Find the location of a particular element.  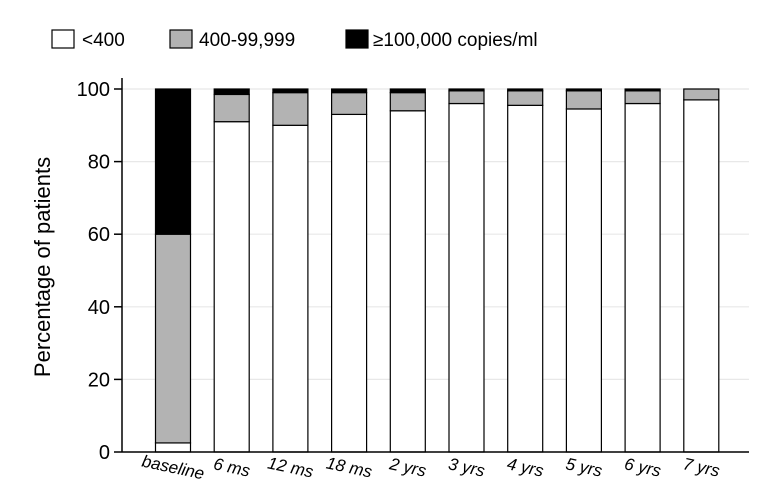

legend-label-2: ≥100,000 copies/ml is located at coordinates (455, 40).